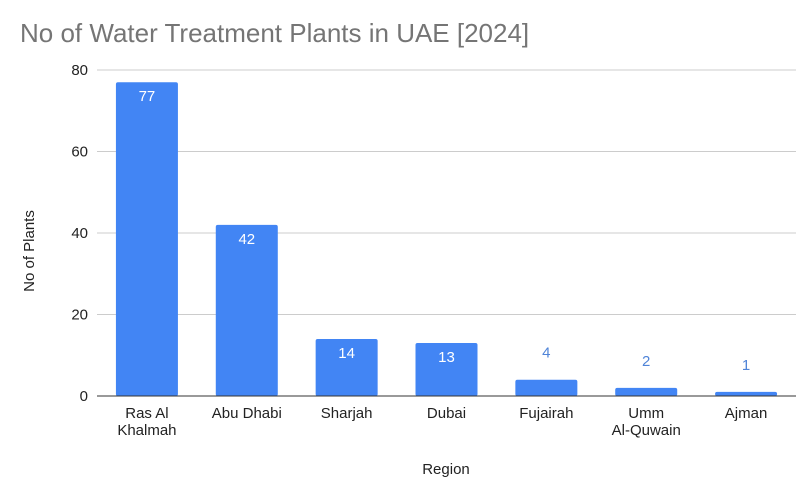  Describe the element at coordinates (147, 96) in the screenshot. I see `bar-data-label: 77` at that location.